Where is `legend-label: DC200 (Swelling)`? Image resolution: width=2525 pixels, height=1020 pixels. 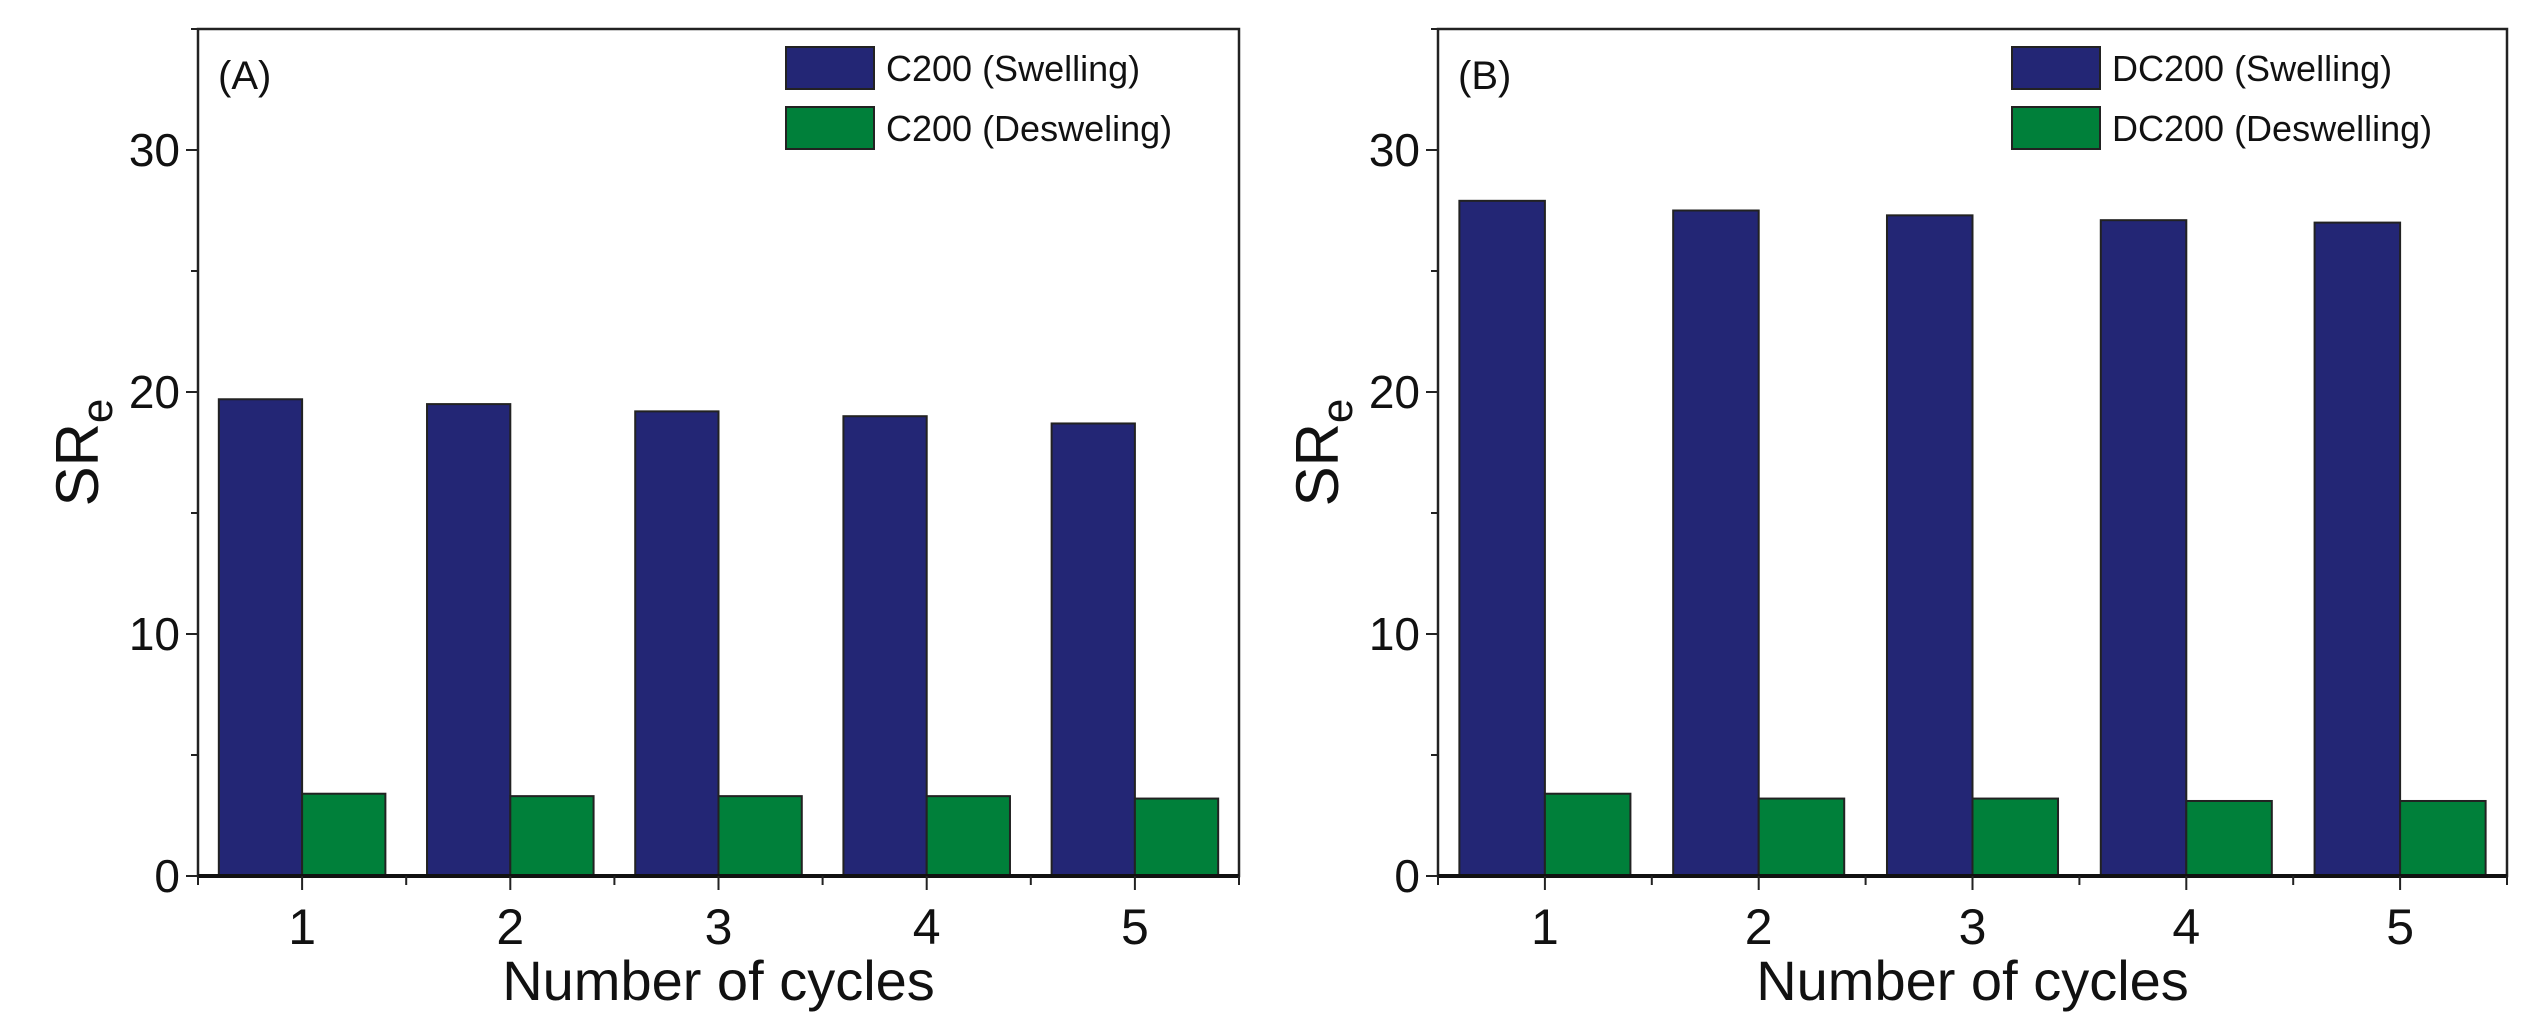
legend-label: DC200 (Swelling) is located at coordinates (2252, 68).